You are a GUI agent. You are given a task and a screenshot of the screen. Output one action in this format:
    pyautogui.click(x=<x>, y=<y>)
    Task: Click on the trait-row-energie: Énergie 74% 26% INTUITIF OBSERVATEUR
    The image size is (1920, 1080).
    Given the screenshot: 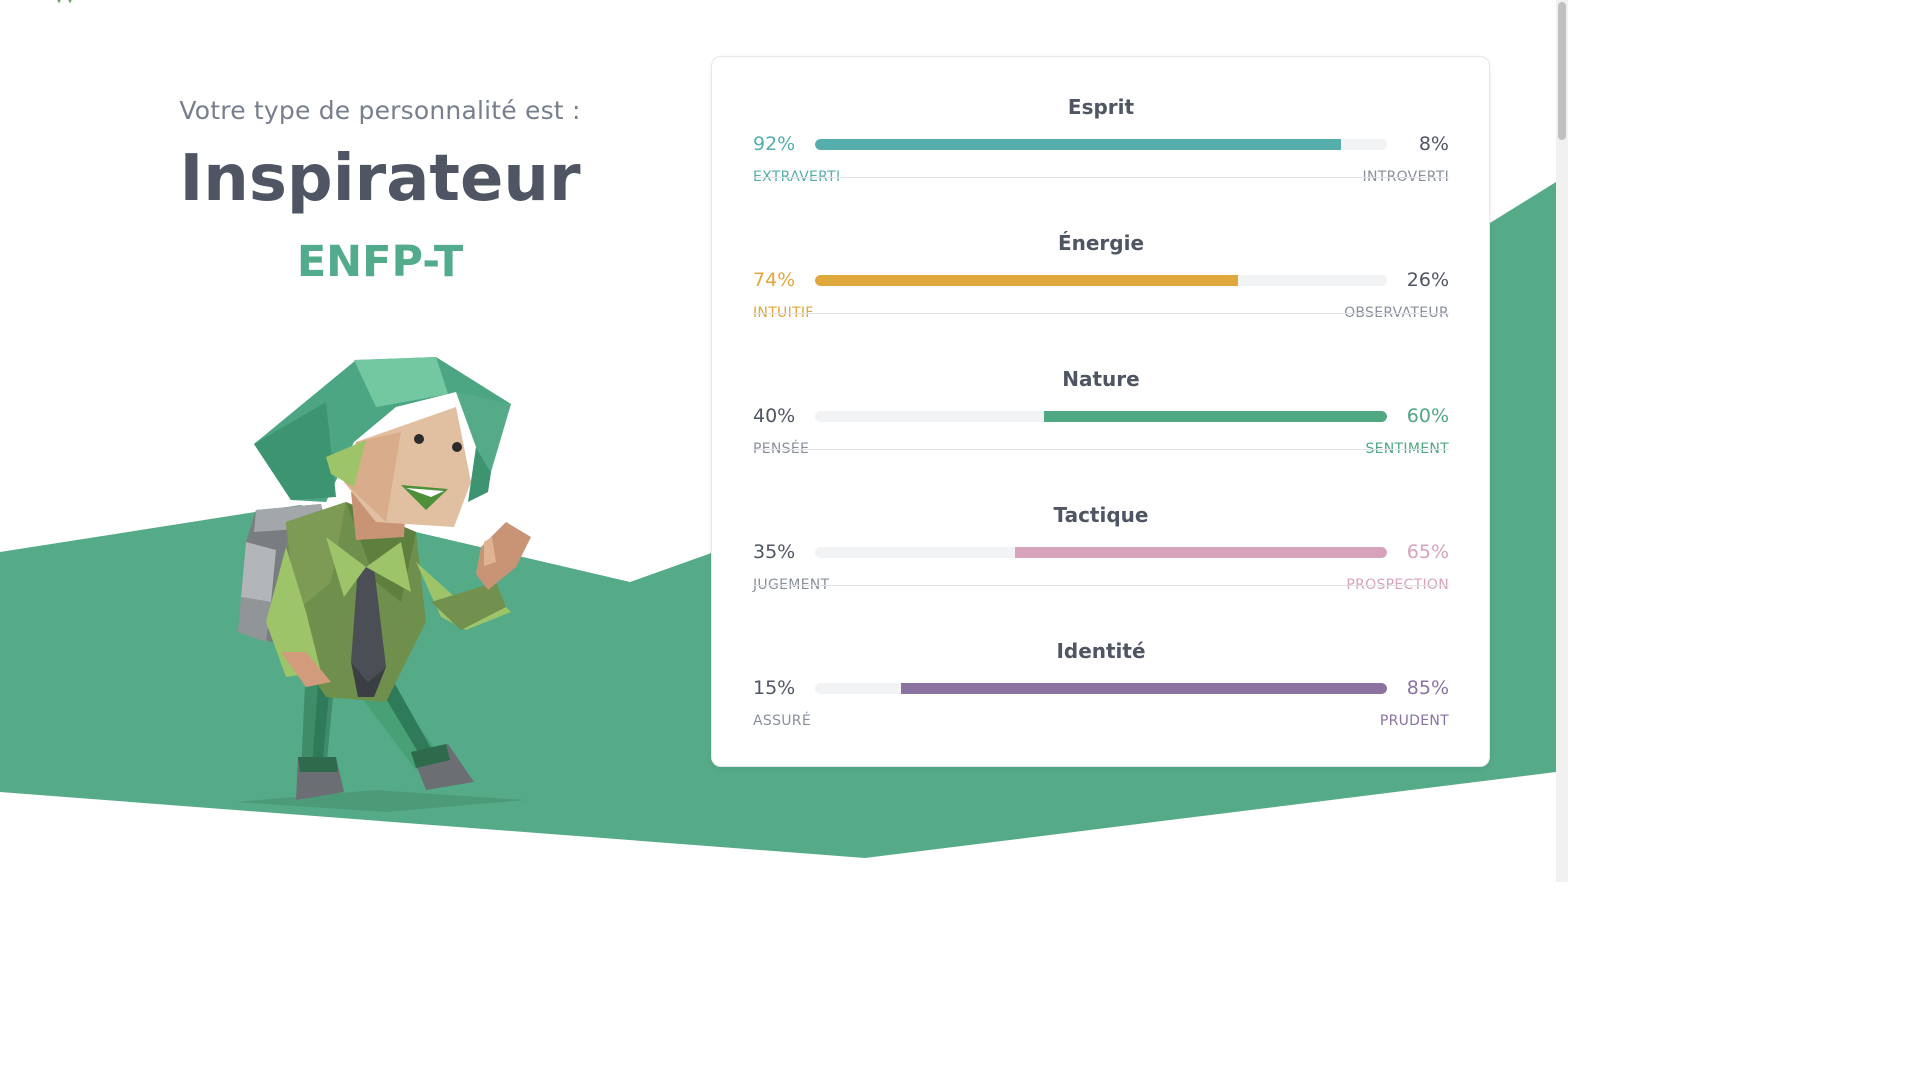 What is the action you would take?
    pyautogui.click(x=1101, y=253)
    